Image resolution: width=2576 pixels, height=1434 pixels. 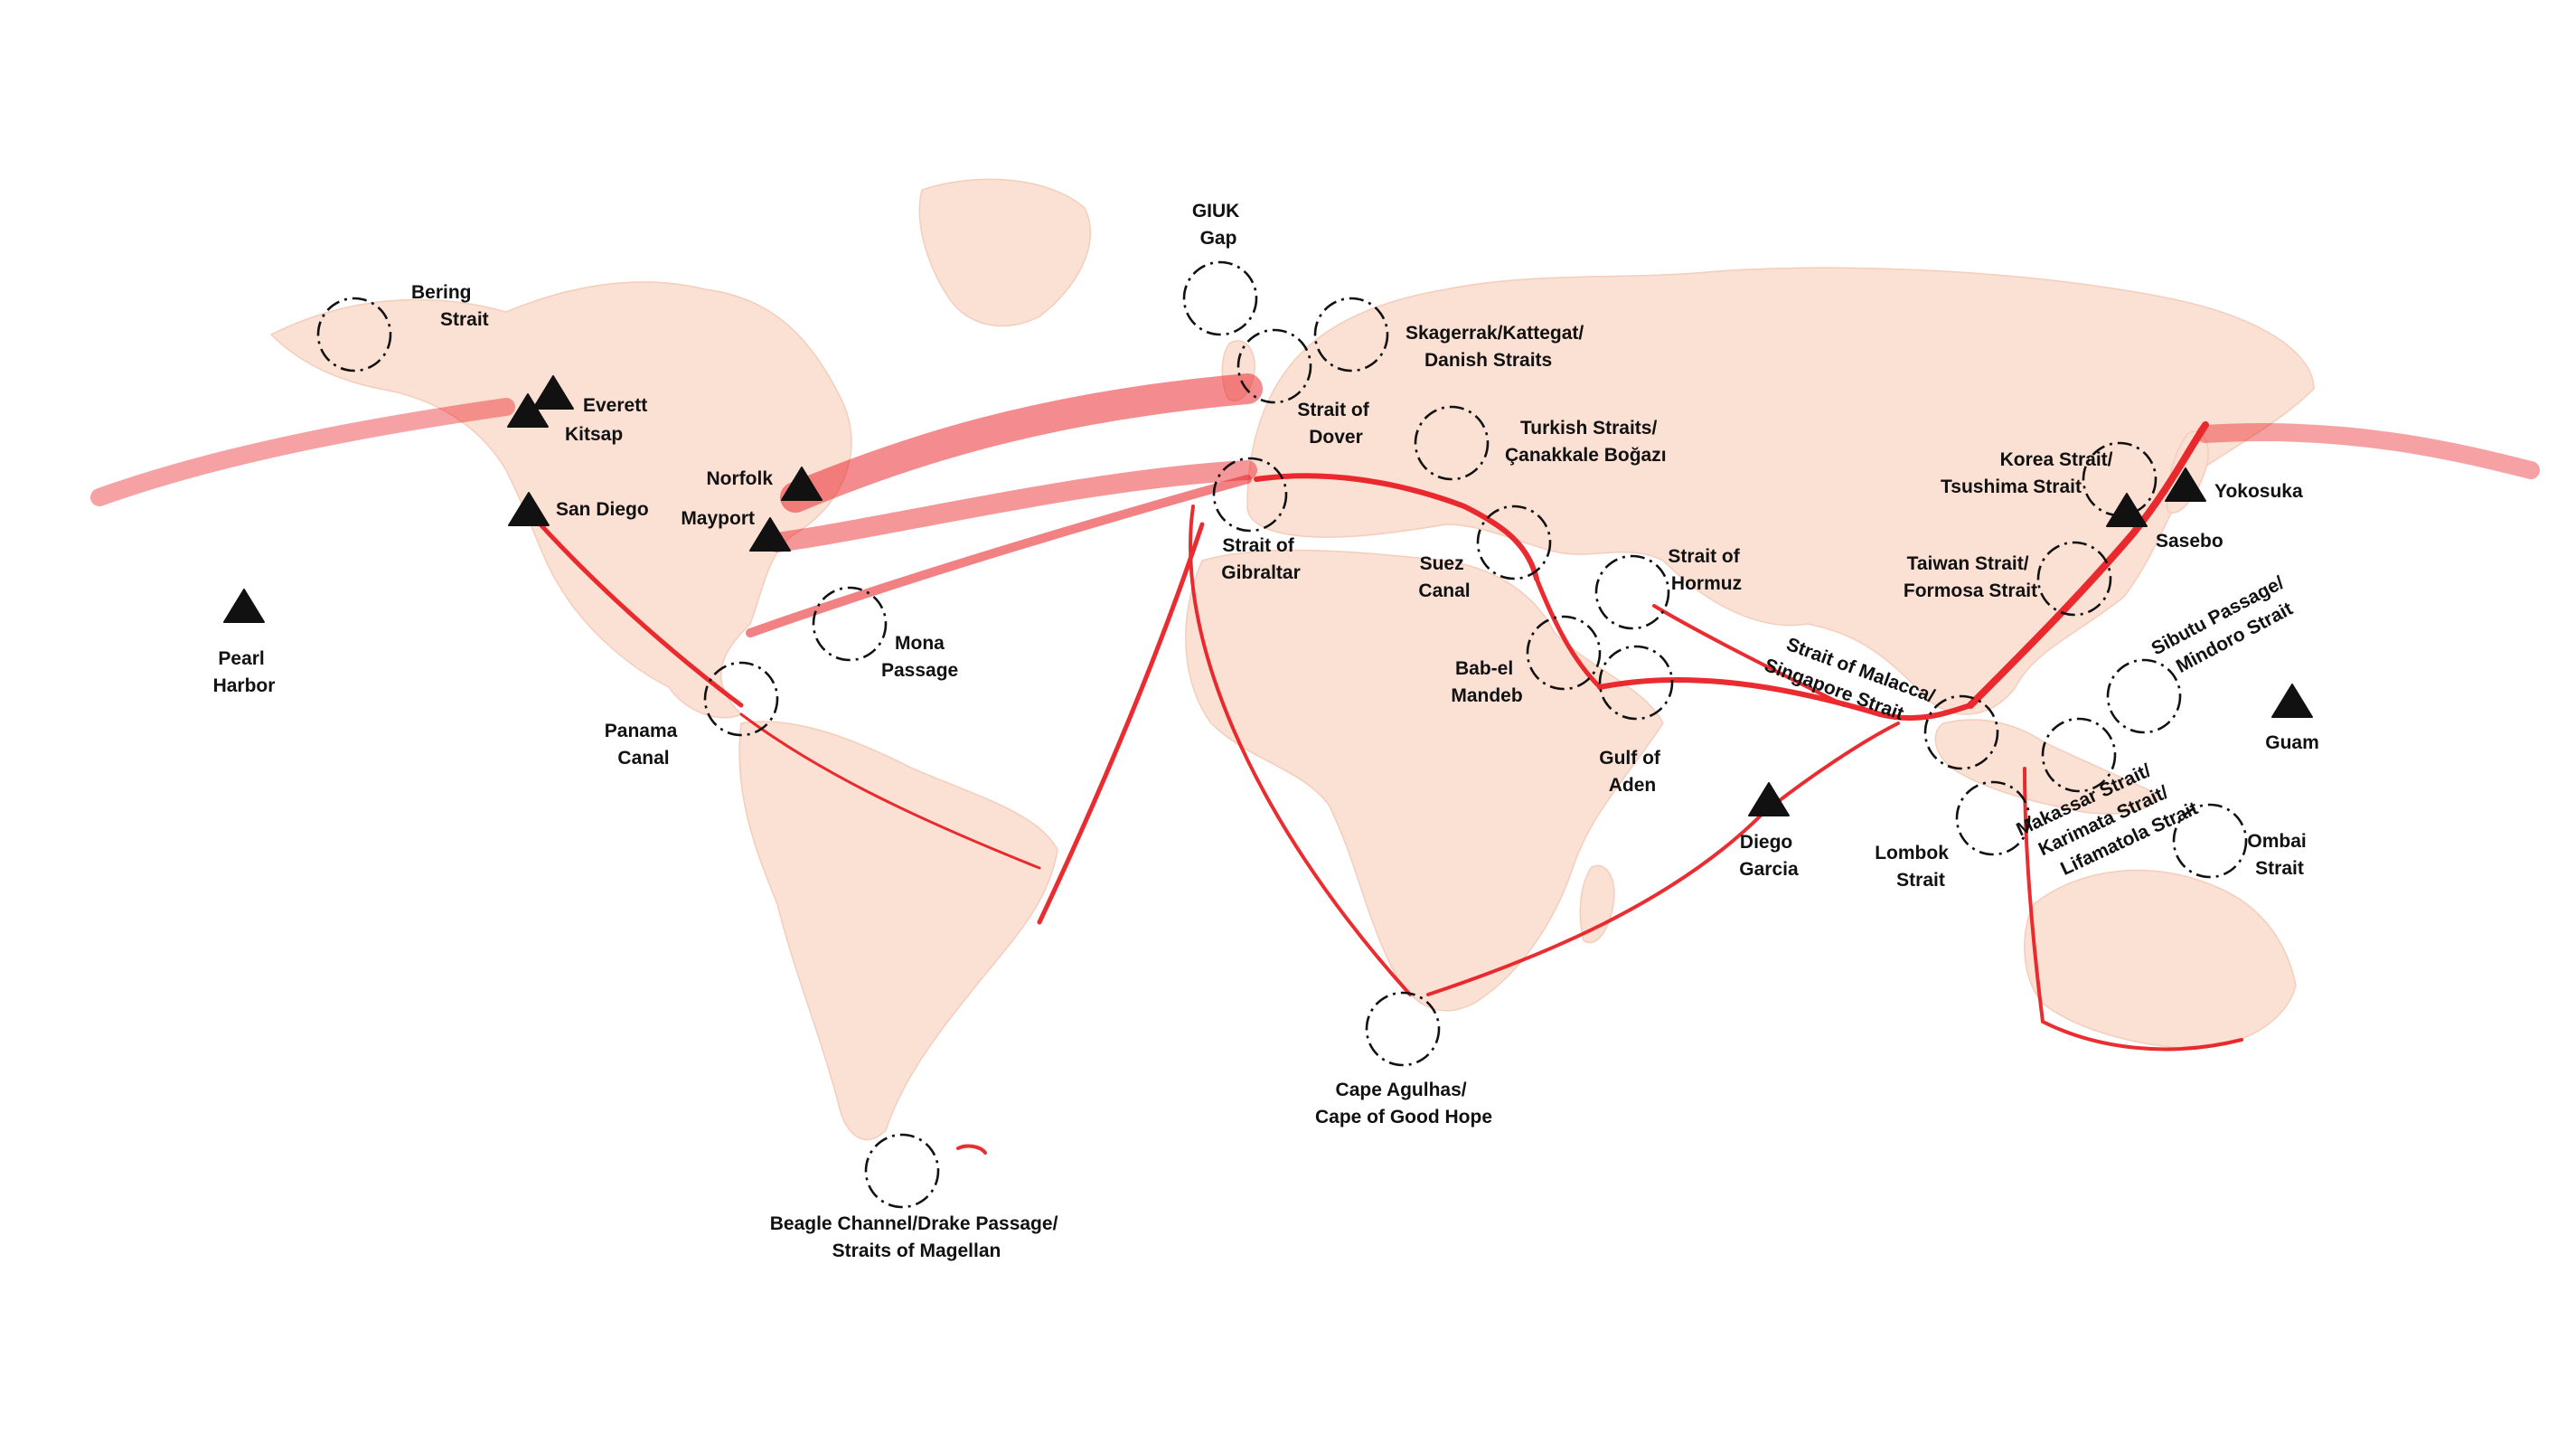 I want to click on label-everett: Everett, so click(x=615, y=405).